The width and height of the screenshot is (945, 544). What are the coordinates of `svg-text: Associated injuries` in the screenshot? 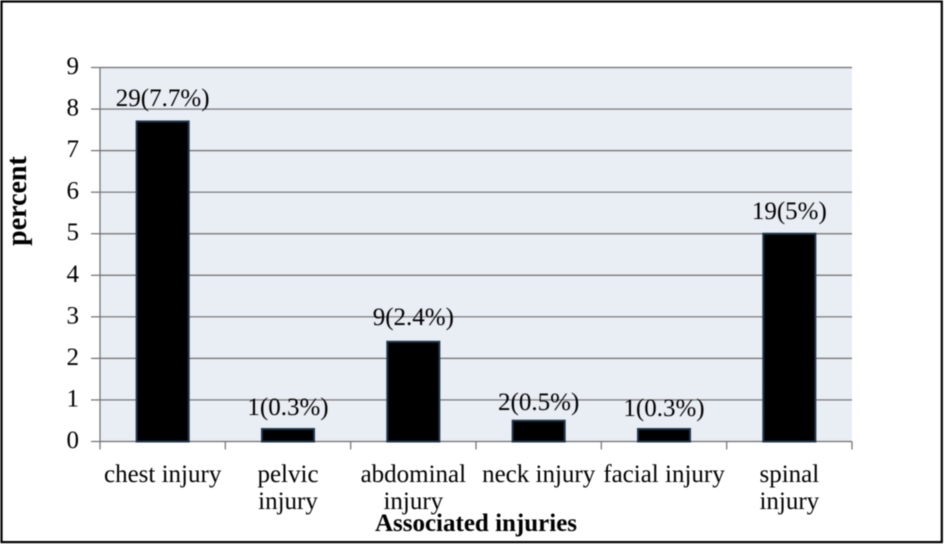 It's located at (476, 523).